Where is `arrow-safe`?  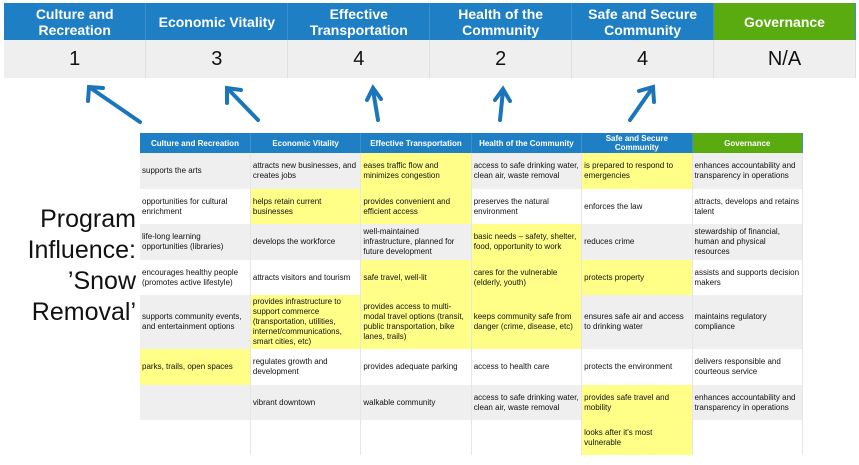
arrow-safe is located at coordinates (640, 105).